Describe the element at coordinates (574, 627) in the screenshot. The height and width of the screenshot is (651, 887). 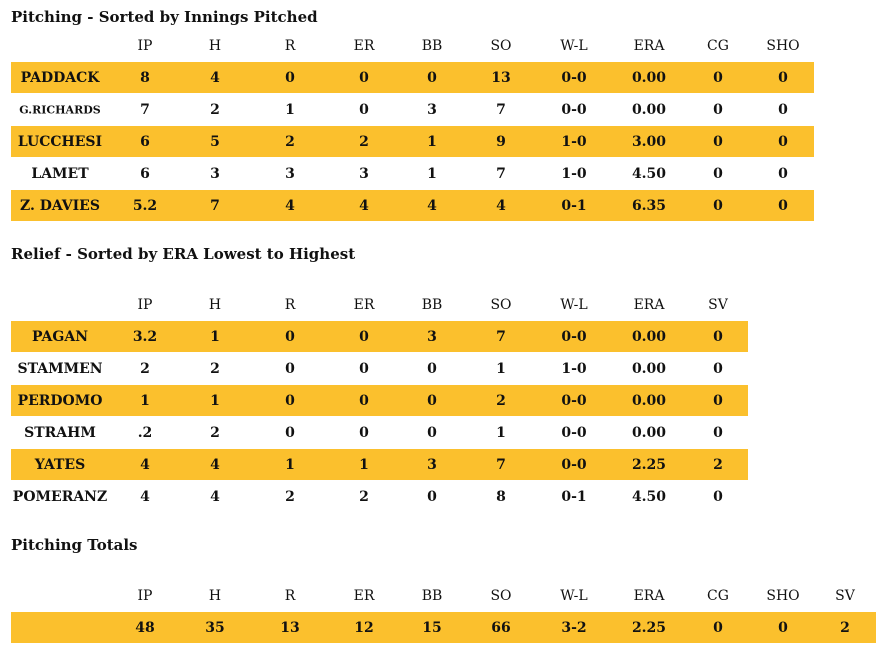
I see `stat-wl: 3-2` at that location.